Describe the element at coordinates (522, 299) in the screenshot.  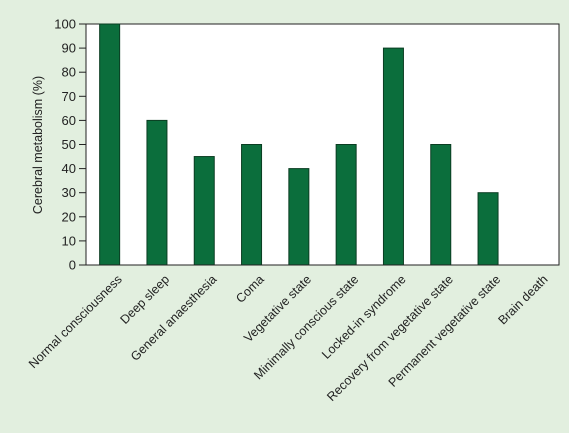
I see `x-tick-label: Brain death` at that location.